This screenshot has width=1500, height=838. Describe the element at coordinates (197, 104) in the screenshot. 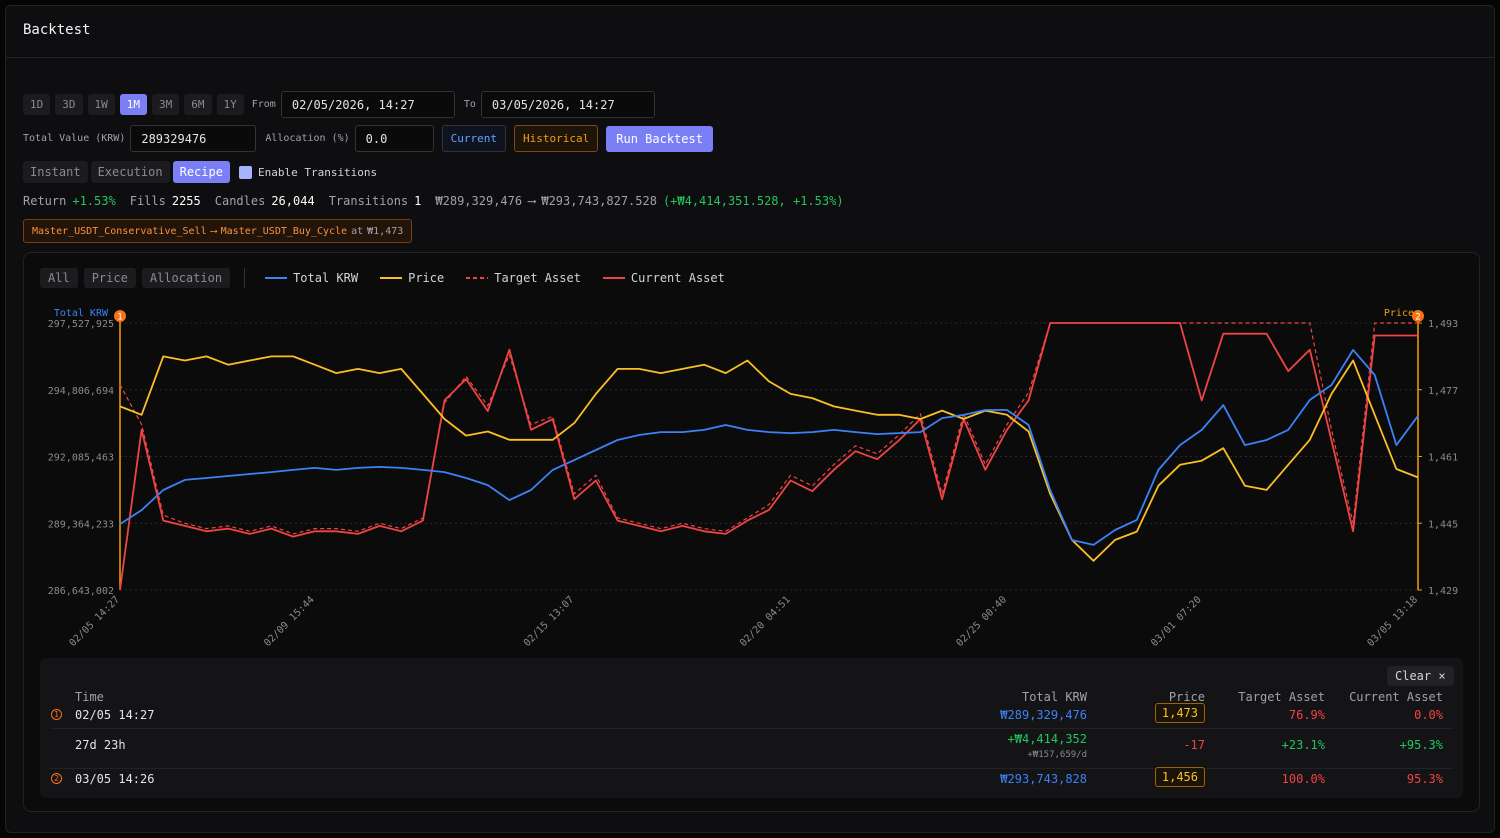

I see `range-button: 6M` at that location.